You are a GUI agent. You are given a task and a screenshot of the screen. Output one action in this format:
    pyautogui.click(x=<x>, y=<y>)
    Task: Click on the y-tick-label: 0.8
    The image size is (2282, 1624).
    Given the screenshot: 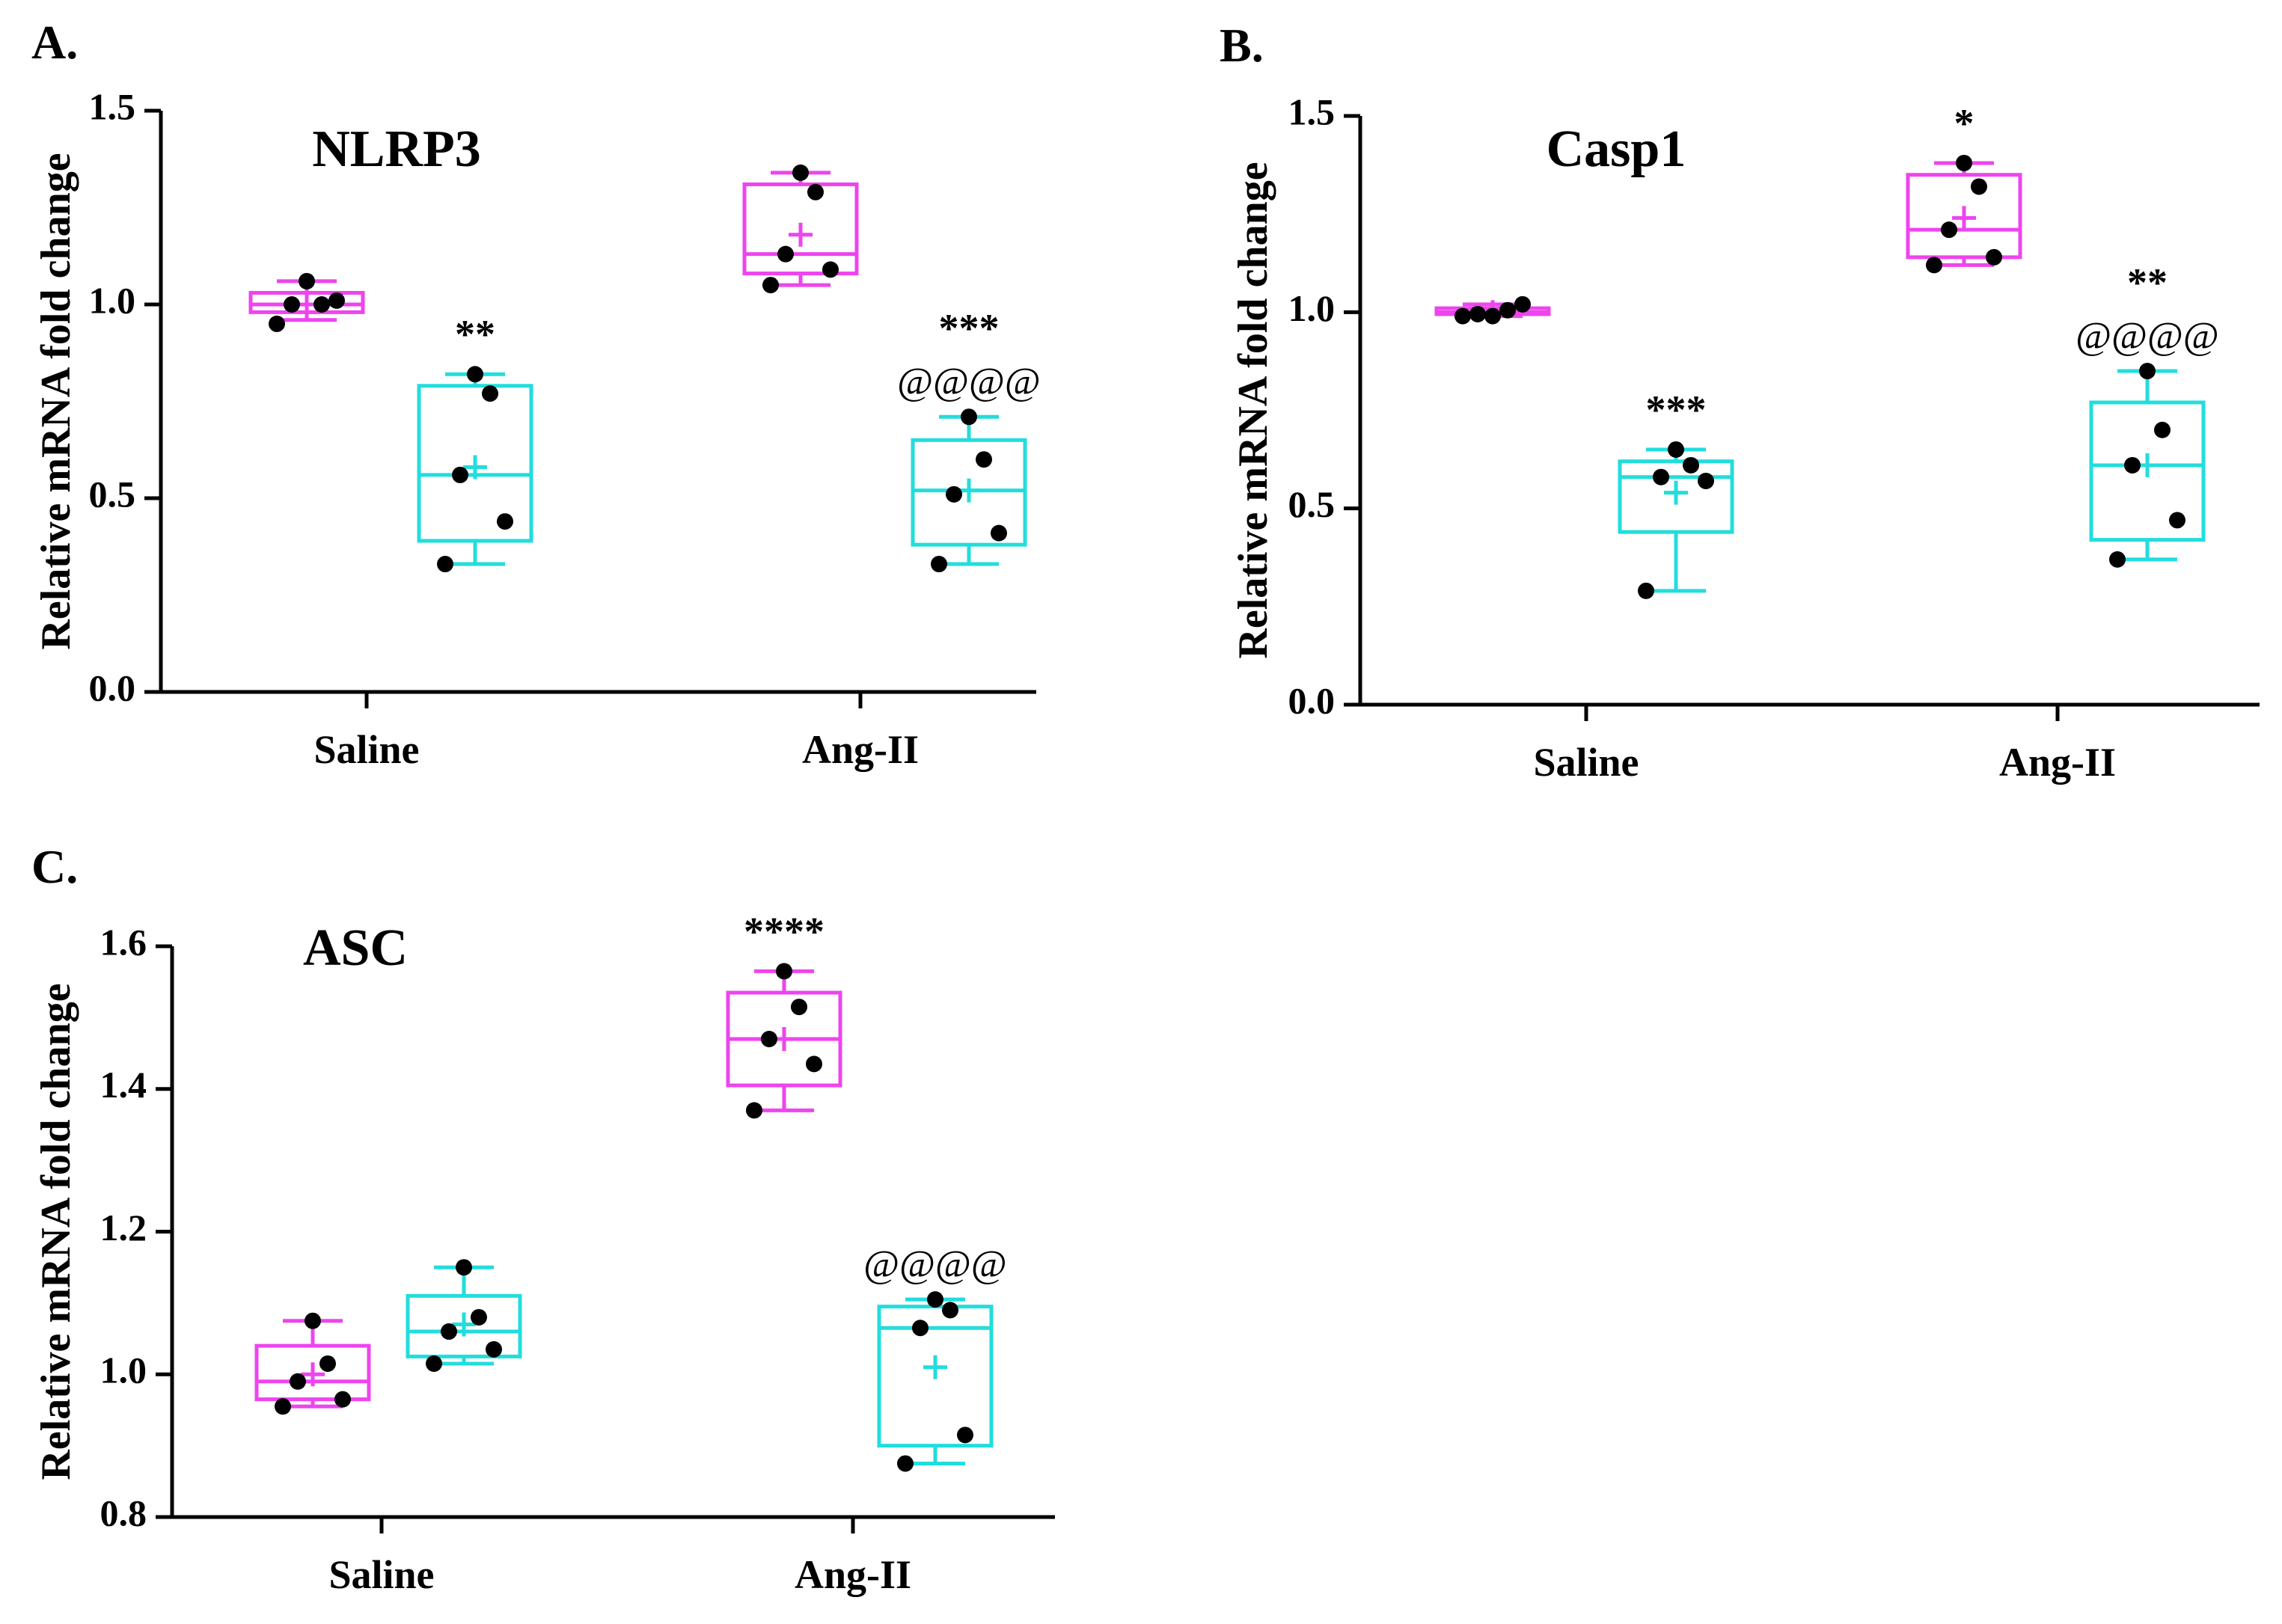 What is the action you would take?
    pyautogui.click(x=123, y=1512)
    